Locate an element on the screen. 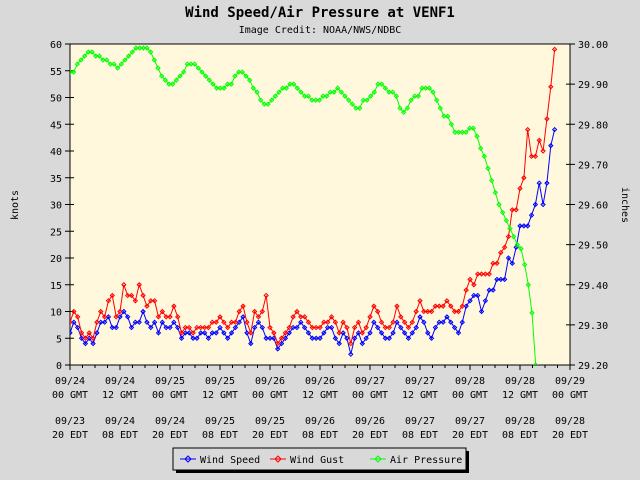  x-tick-label-date: 09/24 is located at coordinates (120, 381).